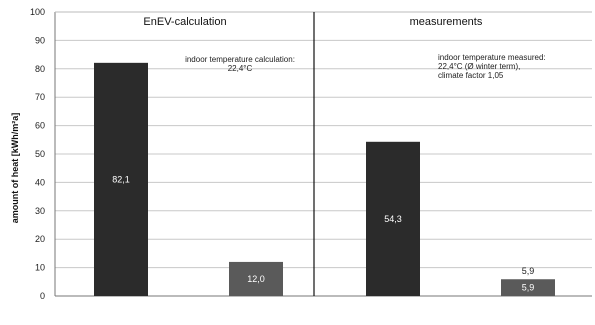  I want to click on y-tick-label: 30, so click(40, 211).